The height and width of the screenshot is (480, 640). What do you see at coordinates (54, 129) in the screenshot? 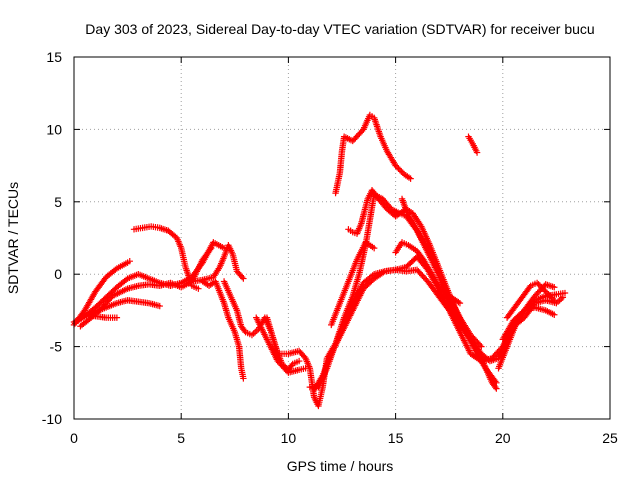
I see `y-tick-label: 10` at bounding box center [54, 129].